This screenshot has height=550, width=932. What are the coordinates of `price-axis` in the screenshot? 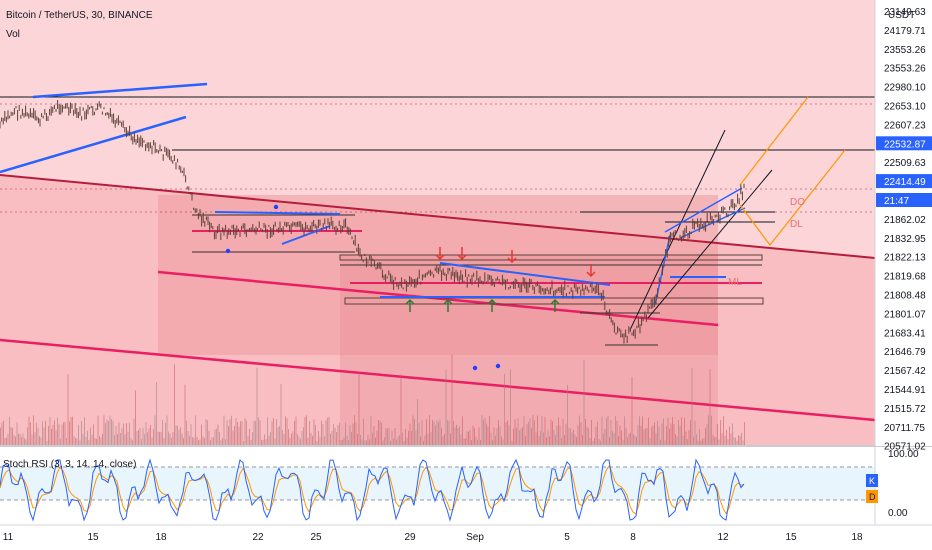 It's located at (904, 223).